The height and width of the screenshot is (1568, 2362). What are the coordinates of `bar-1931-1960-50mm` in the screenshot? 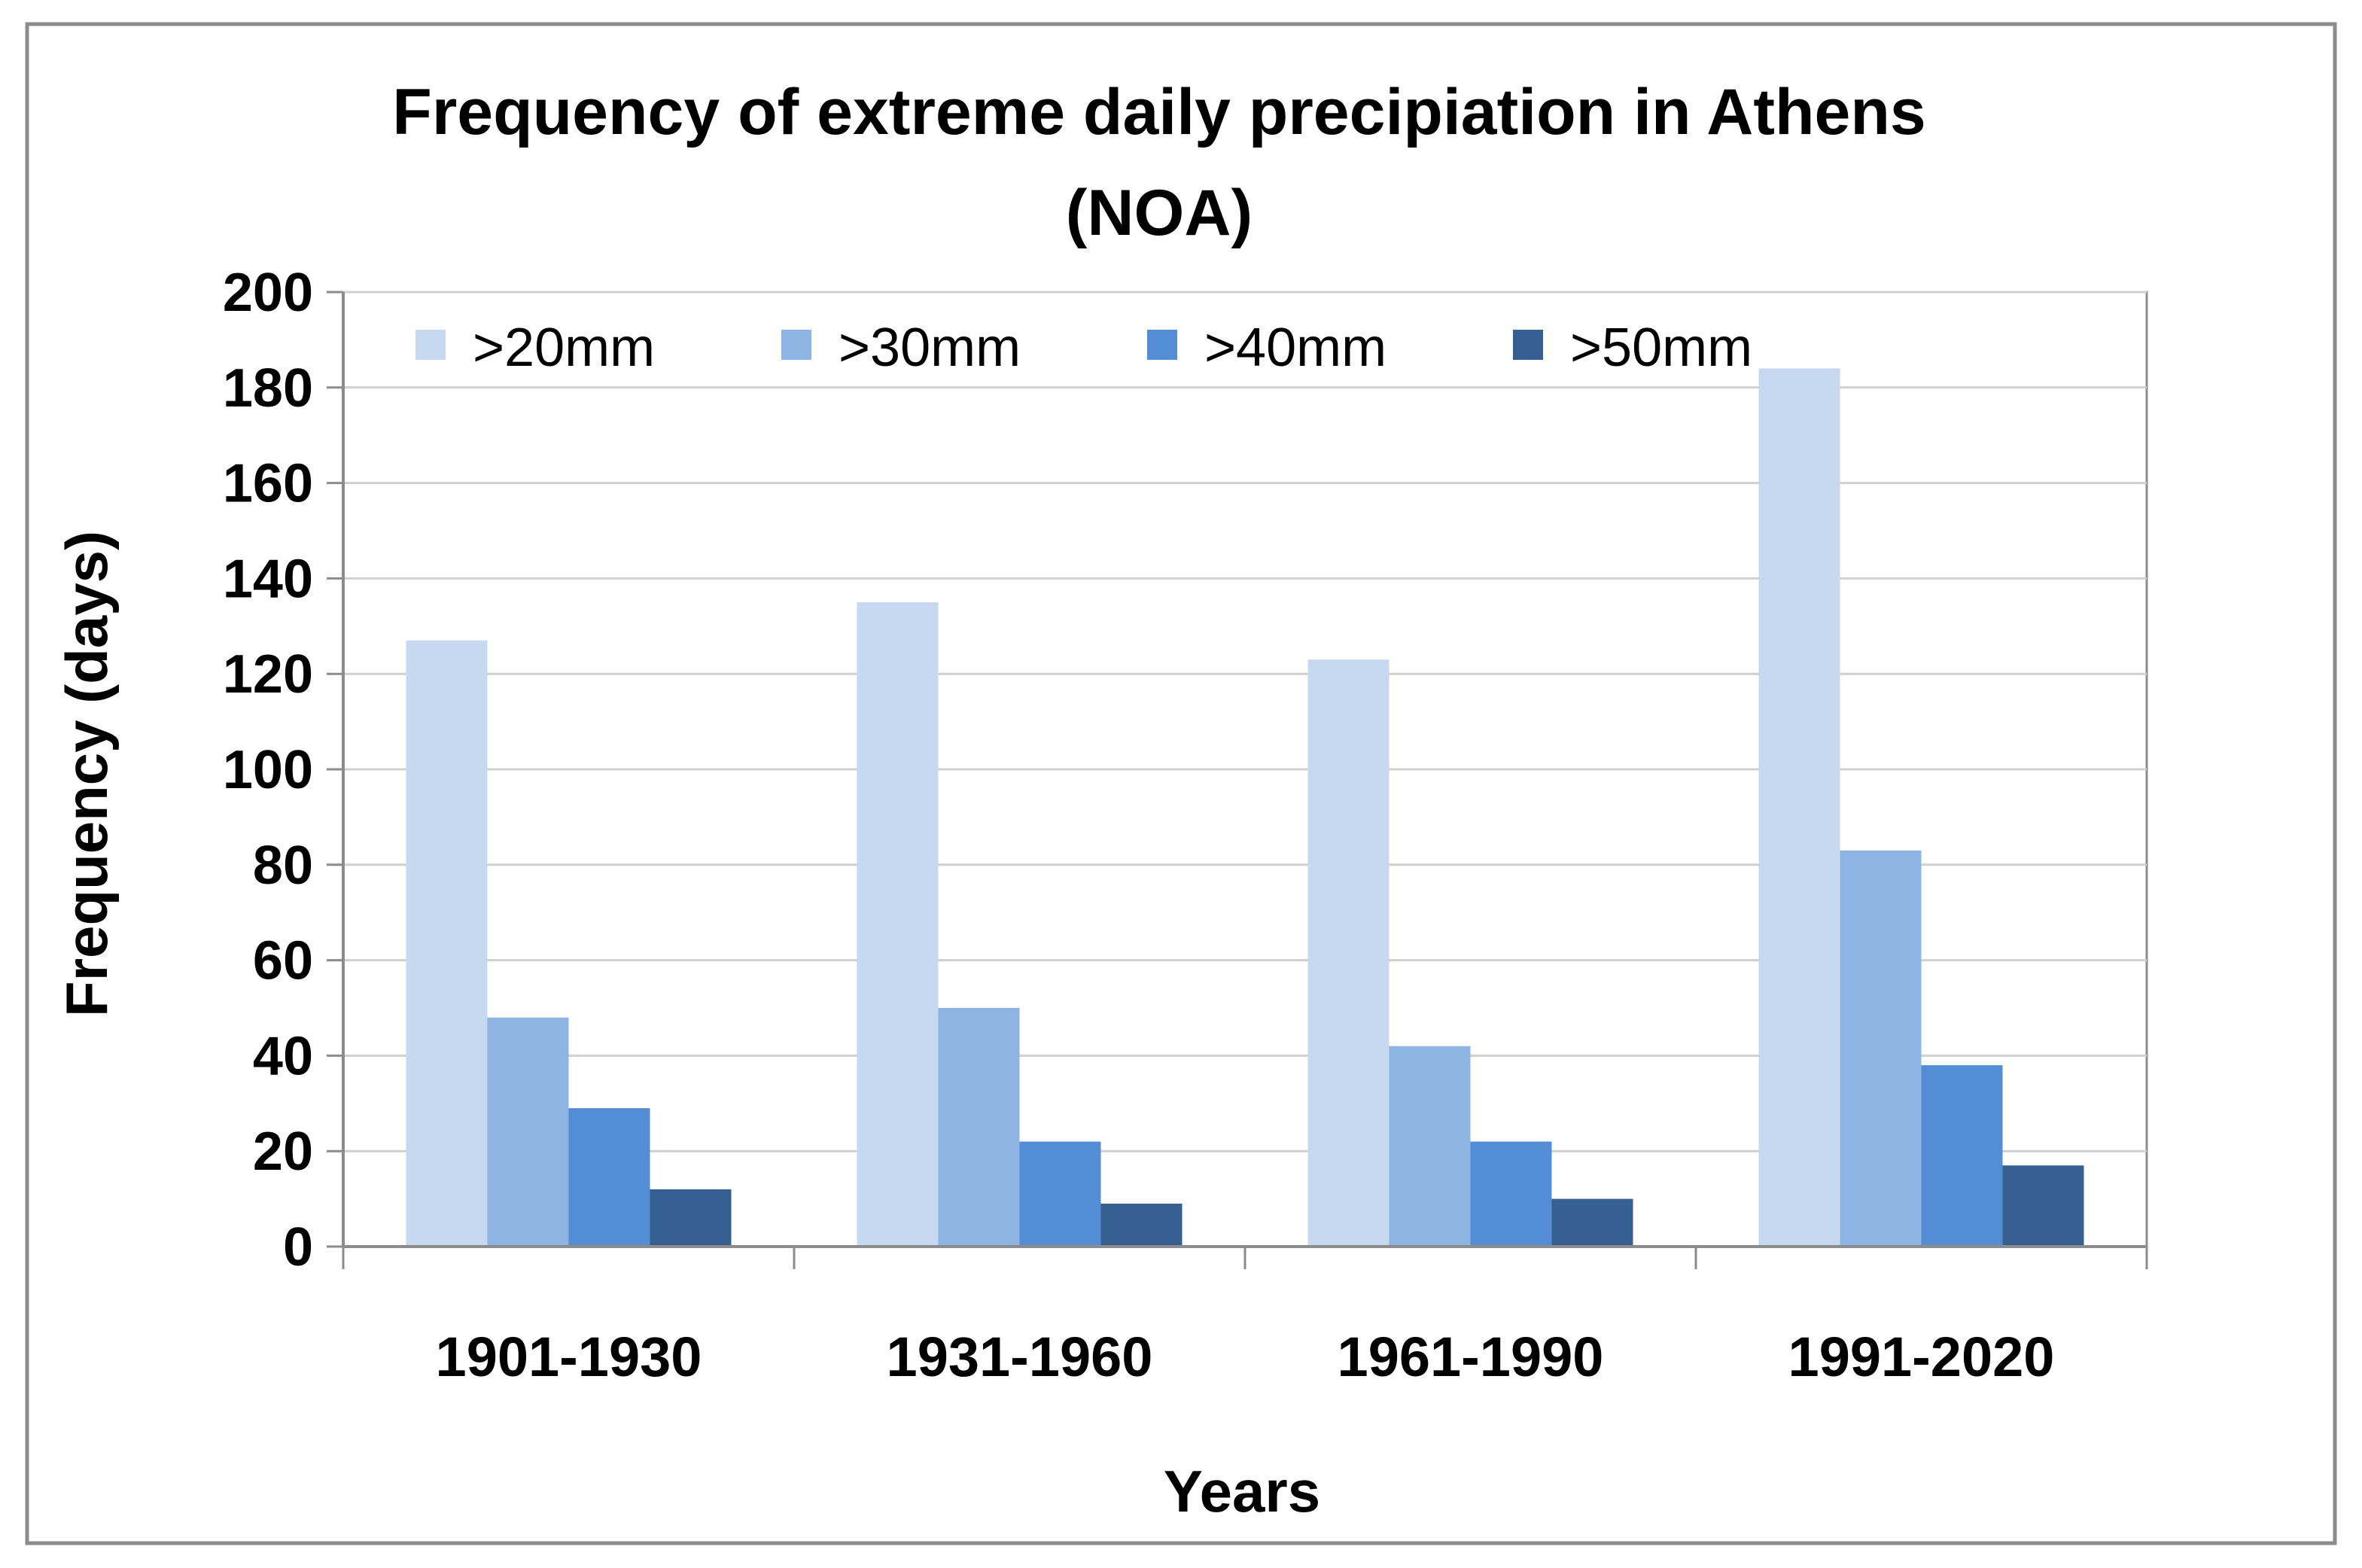 It's located at (1141, 1225).